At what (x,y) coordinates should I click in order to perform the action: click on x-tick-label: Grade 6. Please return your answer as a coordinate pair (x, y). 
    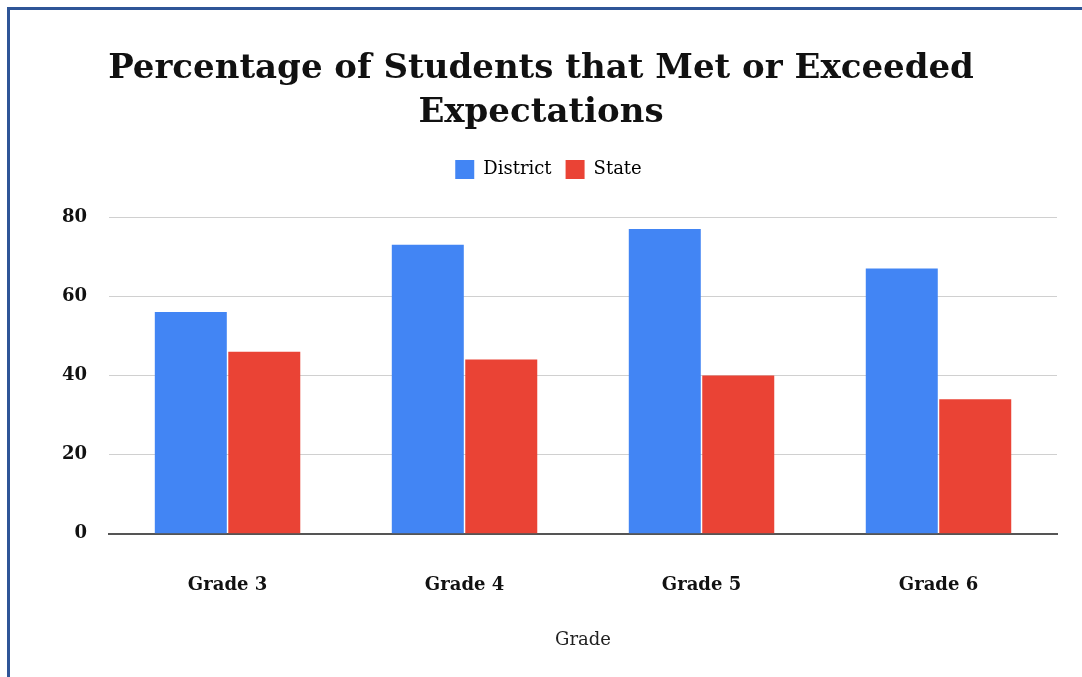
    Looking at the image, I should click on (938, 584).